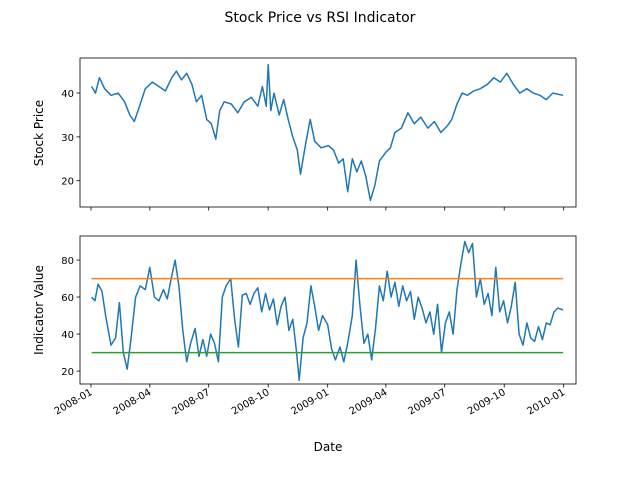 This screenshot has width=640, height=484. Describe the element at coordinates (328, 447) in the screenshot. I see `x-axis-label: Date` at that location.